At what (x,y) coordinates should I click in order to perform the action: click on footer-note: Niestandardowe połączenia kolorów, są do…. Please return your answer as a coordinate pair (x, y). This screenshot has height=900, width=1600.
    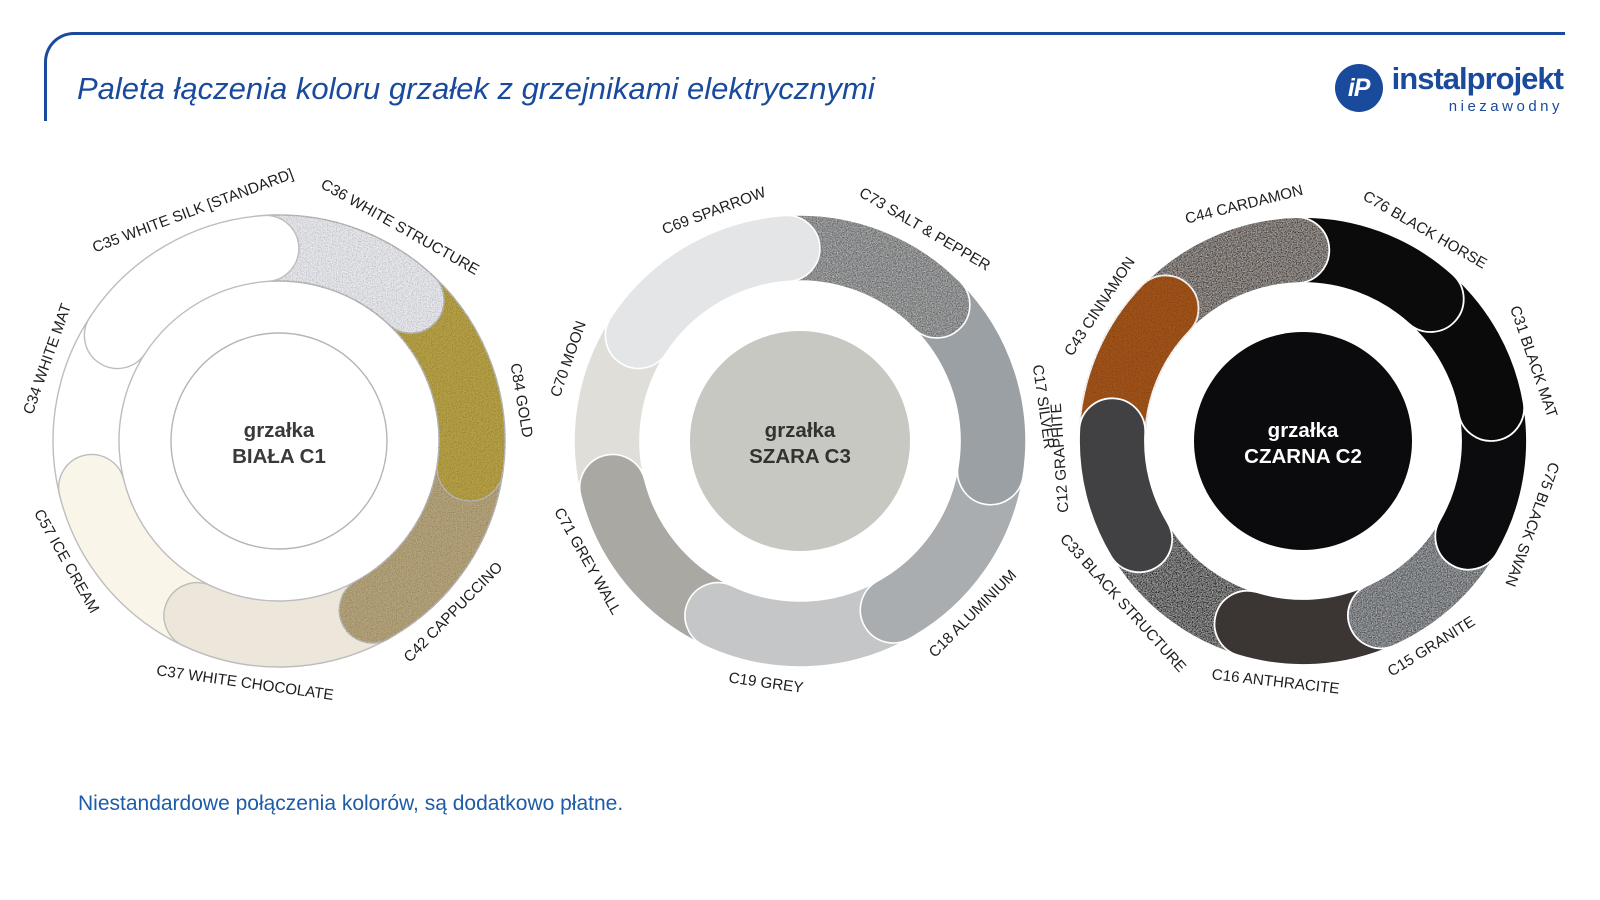
    Looking at the image, I should click on (351, 803).